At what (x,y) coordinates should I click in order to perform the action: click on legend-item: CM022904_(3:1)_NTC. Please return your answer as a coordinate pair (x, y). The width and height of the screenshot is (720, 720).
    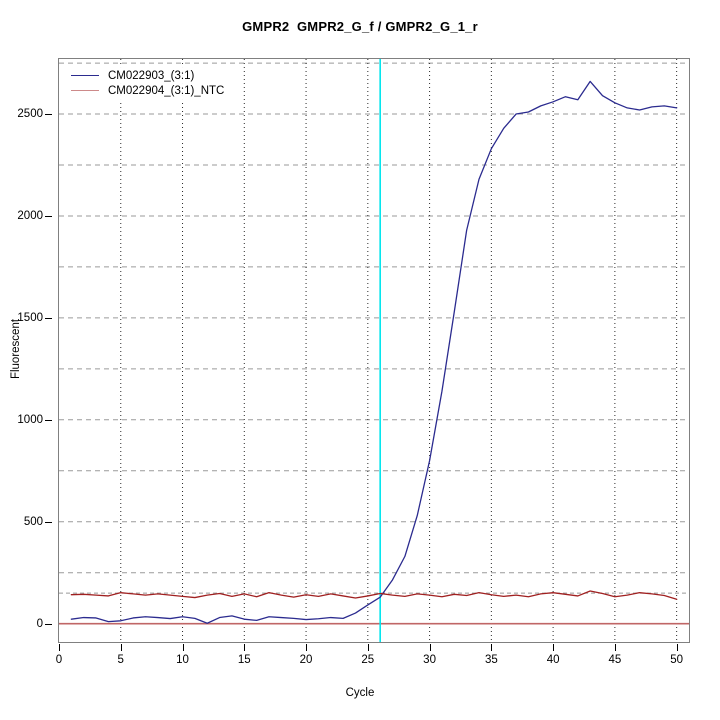
    Looking at the image, I should click on (147, 90).